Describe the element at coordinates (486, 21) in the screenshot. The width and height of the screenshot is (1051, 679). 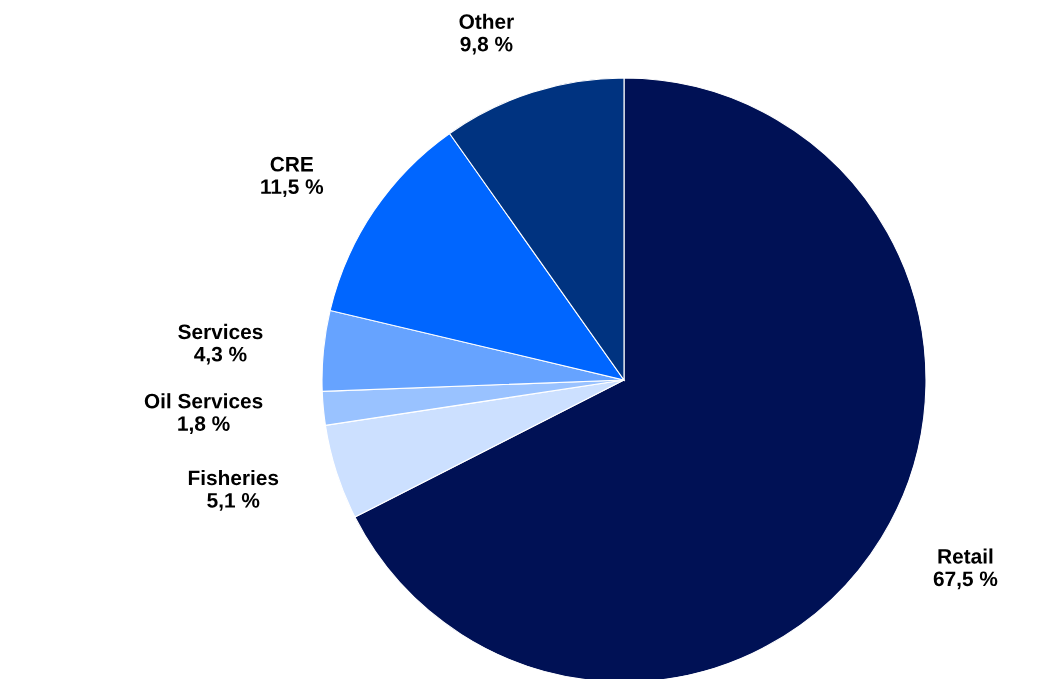
I see `slice-label: Other` at that location.